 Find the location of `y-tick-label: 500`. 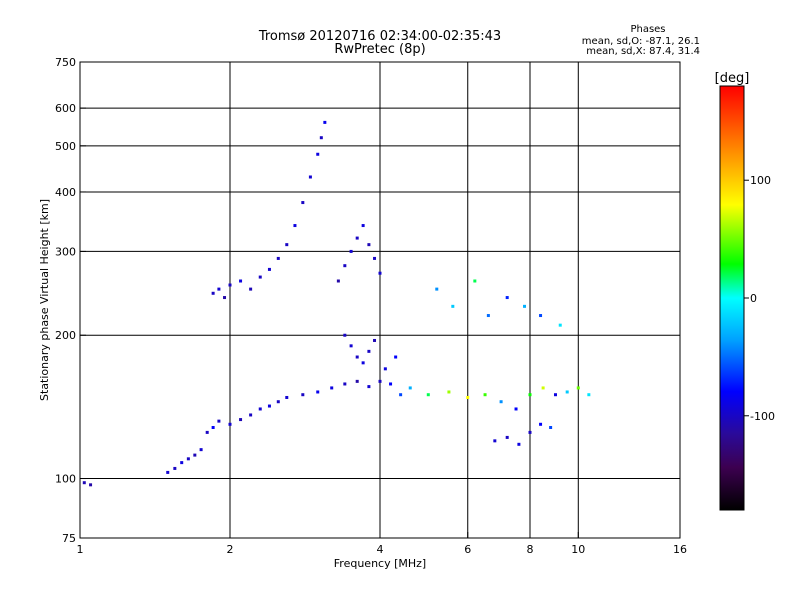

y-tick-label: 500 is located at coordinates (65, 146).